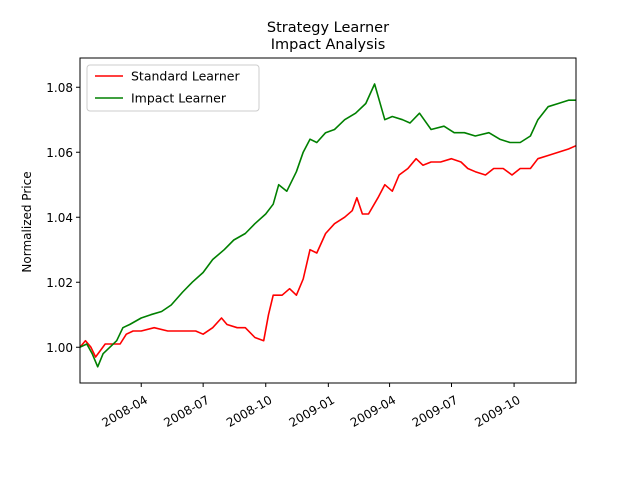 The image size is (640, 480). Describe the element at coordinates (59, 283) in the screenshot. I see `y-tick-label: 1.02` at that location.